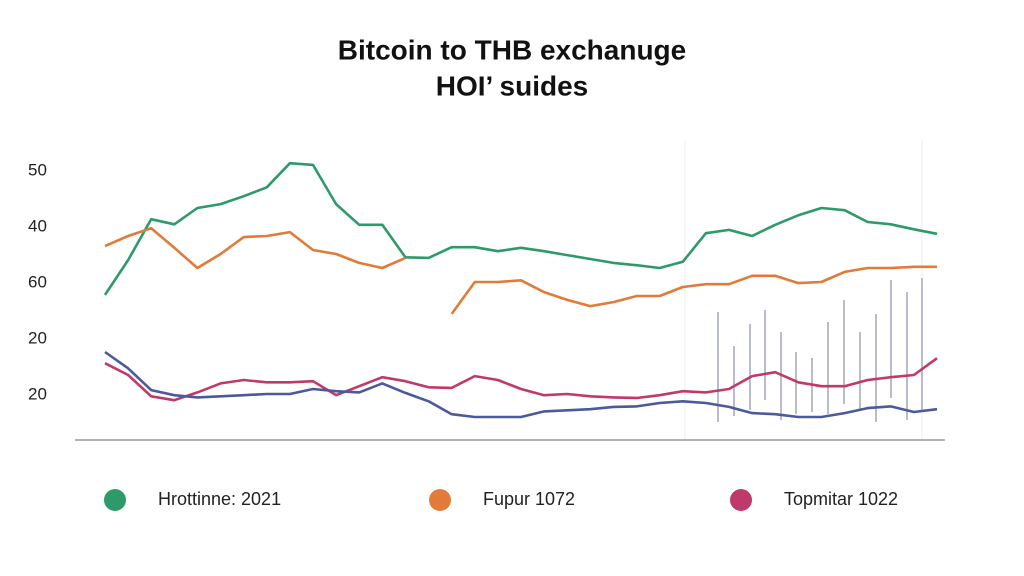 This screenshot has width=1024, height=576. What do you see at coordinates (841, 499) in the screenshot?
I see `legend-label: Topmitar 1022` at bounding box center [841, 499].